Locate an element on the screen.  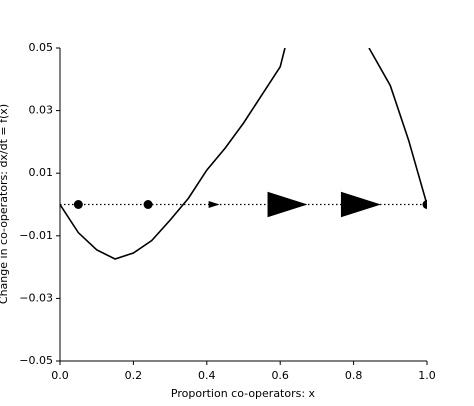
y-tick-label: −0.01 is located at coordinates (36, 235).